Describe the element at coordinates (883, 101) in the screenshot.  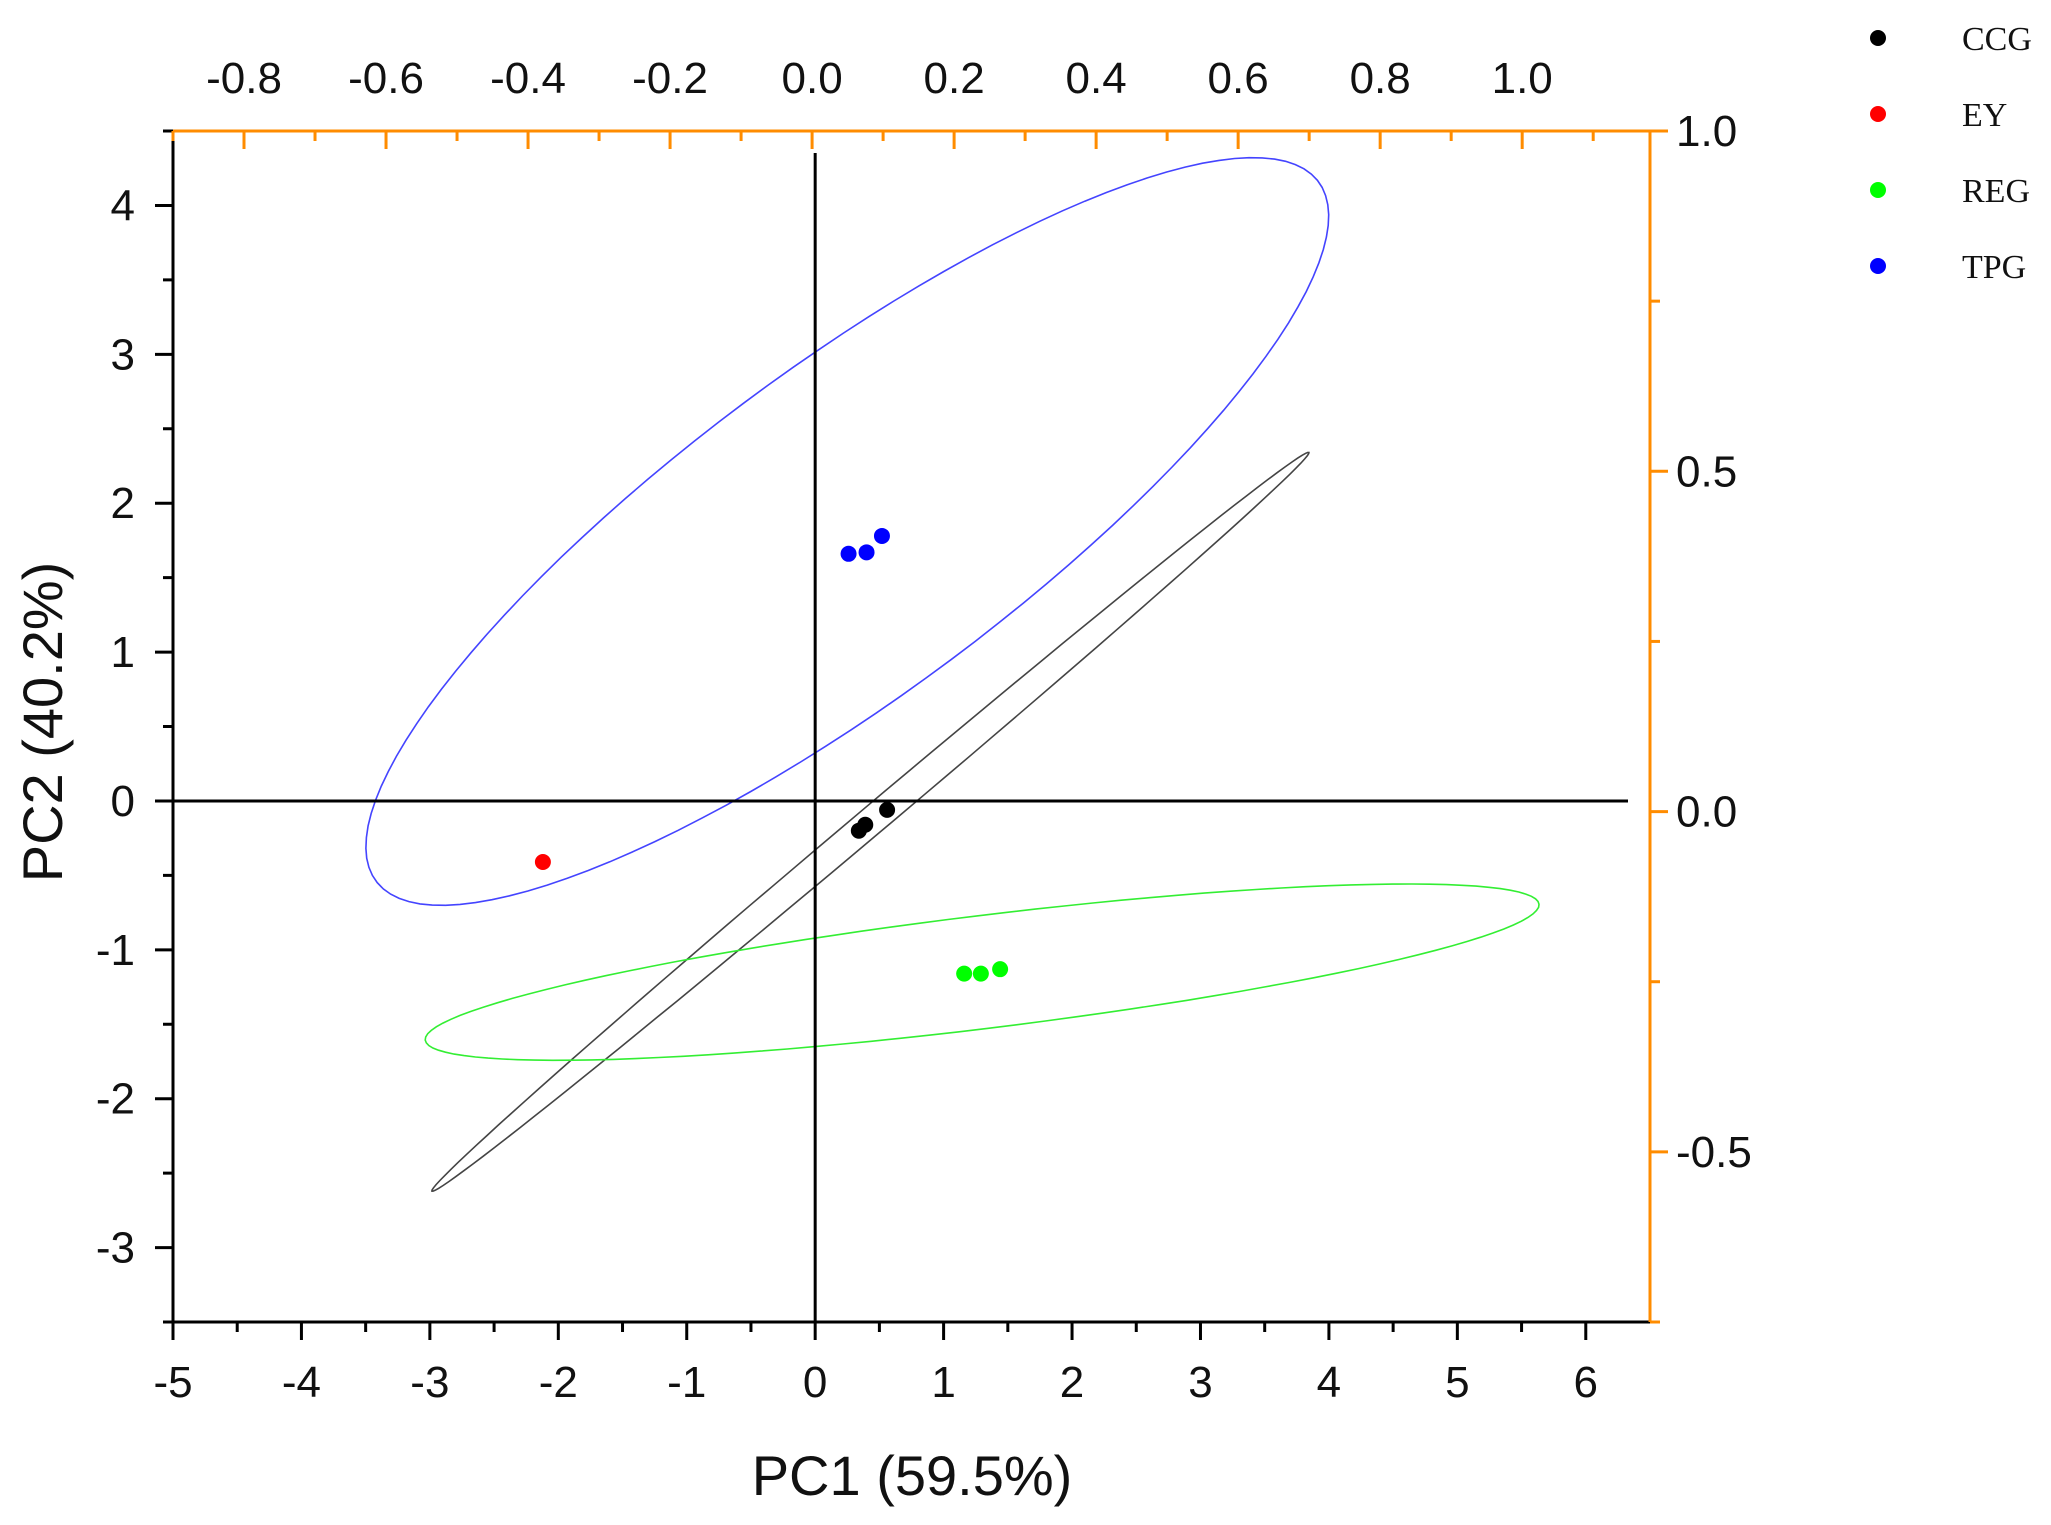
I see `top-loadings-axis: -0.8 -0.6 -0.4 -0.2 0.0 0.2 0.4 0.6 0.8 1.0` at that location.